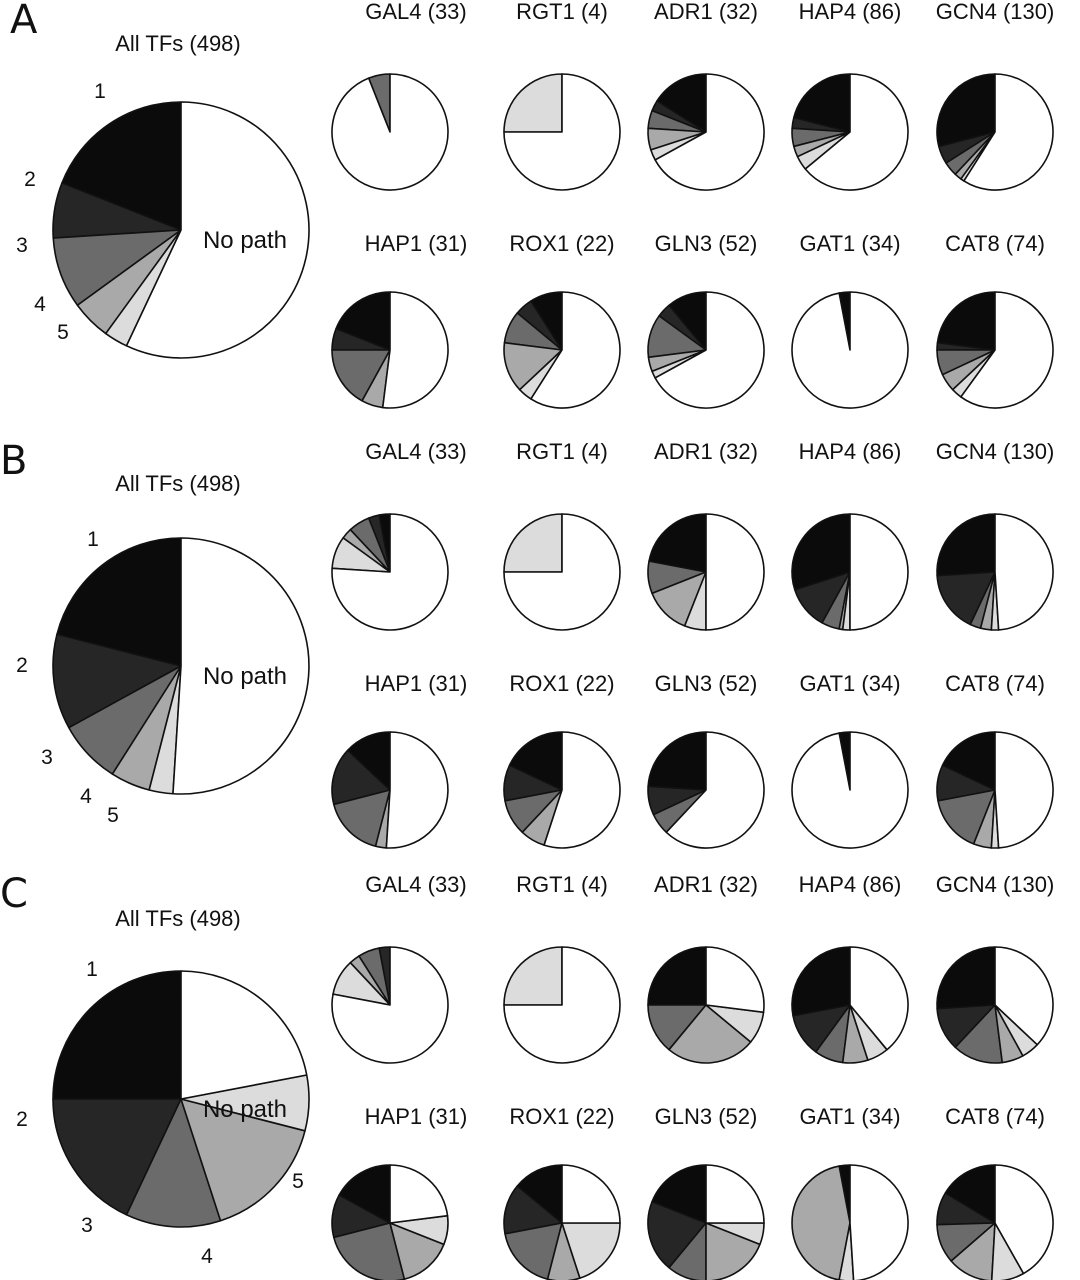 This screenshot has width=1080, height=1280. Describe the element at coordinates (561, 683) in the screenshot. I see `panel-b-rox1-pie-title: ROX1 (22)` at that location.